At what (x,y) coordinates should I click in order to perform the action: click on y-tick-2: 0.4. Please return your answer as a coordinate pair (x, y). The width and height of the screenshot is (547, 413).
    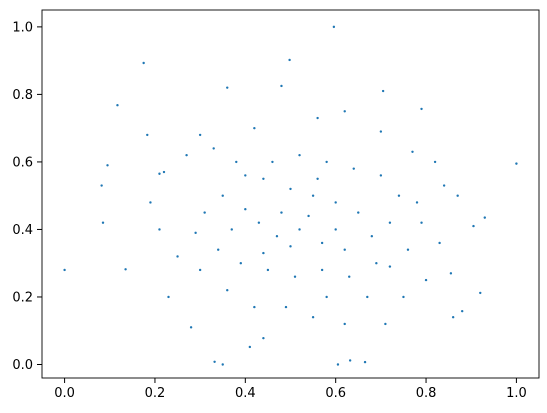
    Looking at the image, I should click on (27, 230).